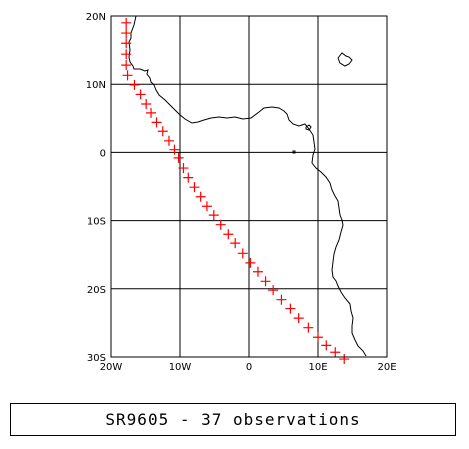 The height and width of the screenshot is (449, 469). Describe the element at coordinates (96, 222) in the screenshot. I see `y-tick-label: 10S` at that location.